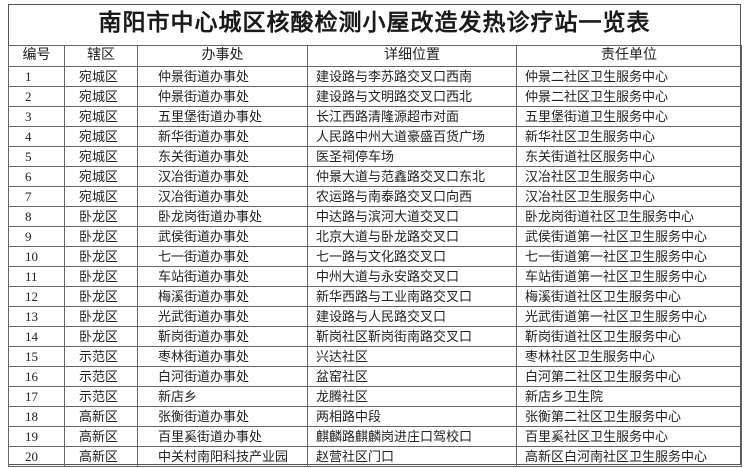 The width and height of the screenshot is (749, 468). Describe the element at coordinates (36, 156) in the screenshot. I see `cell-number: 5` at that location.